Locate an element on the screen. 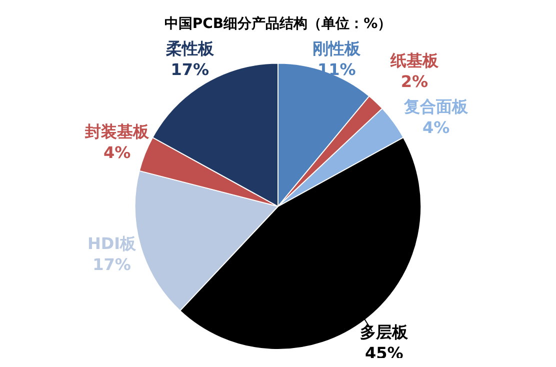 The width and height of the screenshot is (556, 367). slice-label: 封装基板 is located at coordinates (117, 131).